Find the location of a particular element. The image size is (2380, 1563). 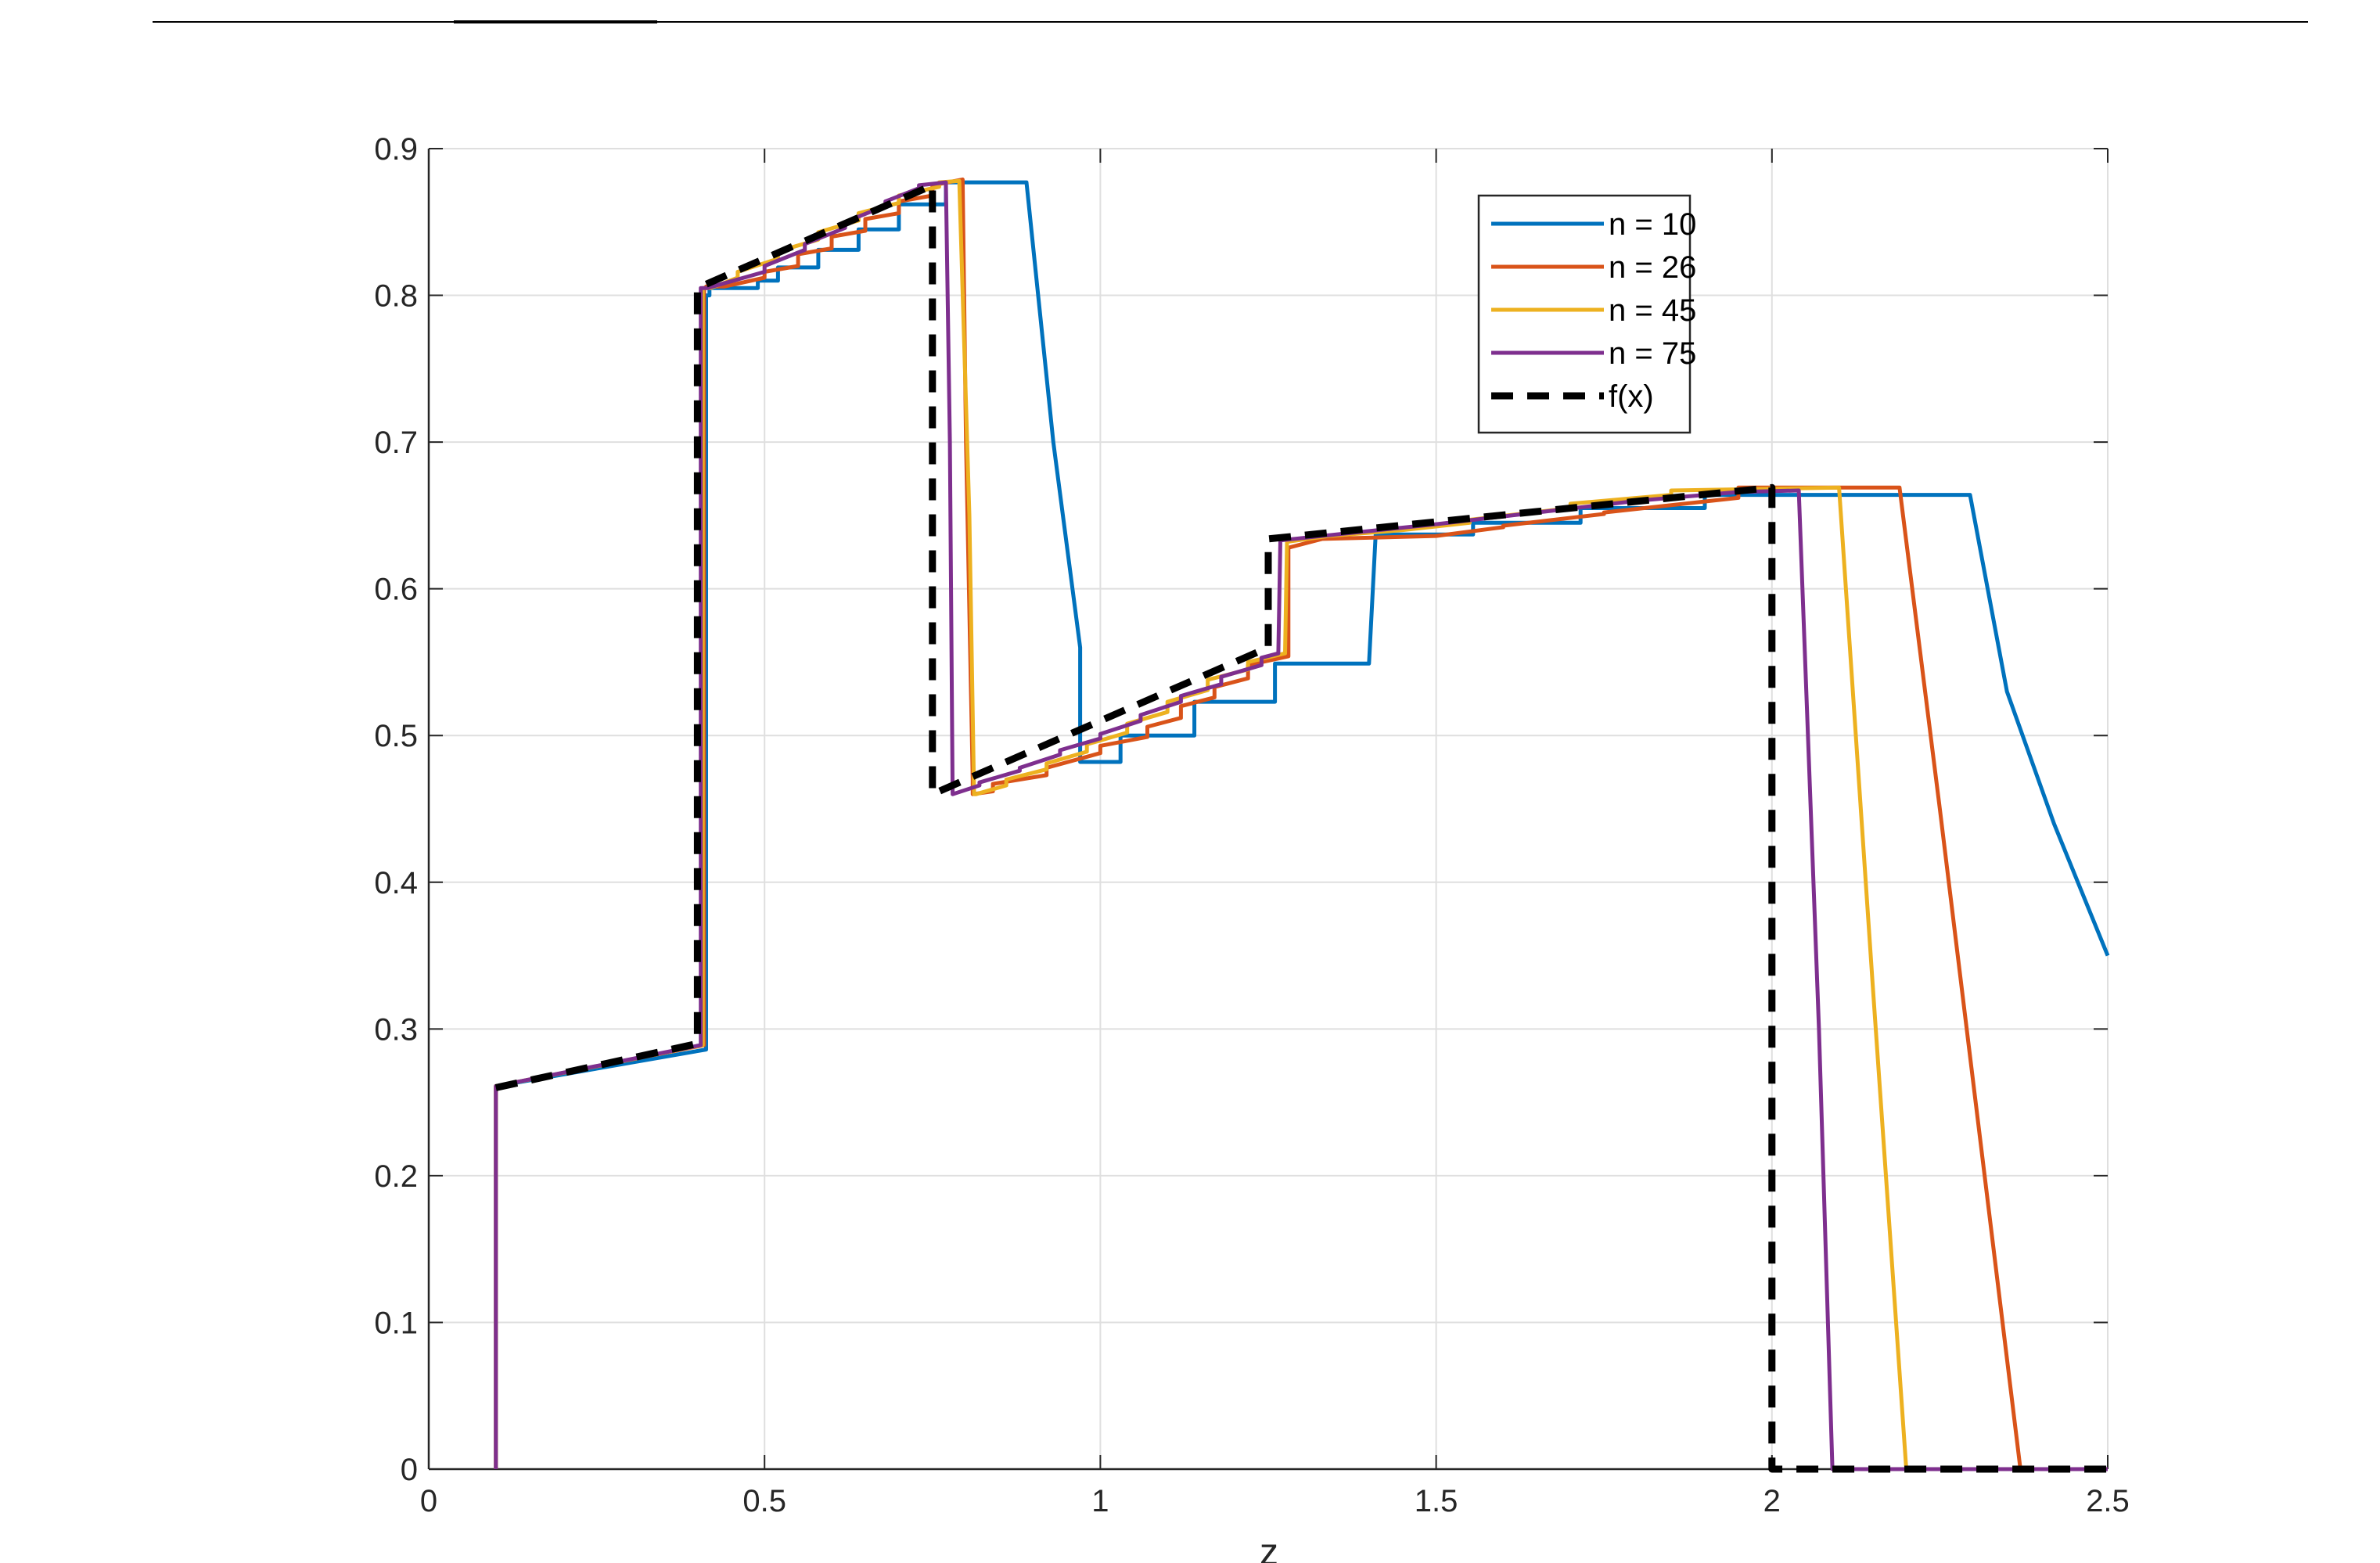

y-tick-label: 0.9 is located at coordinates (396, 149).